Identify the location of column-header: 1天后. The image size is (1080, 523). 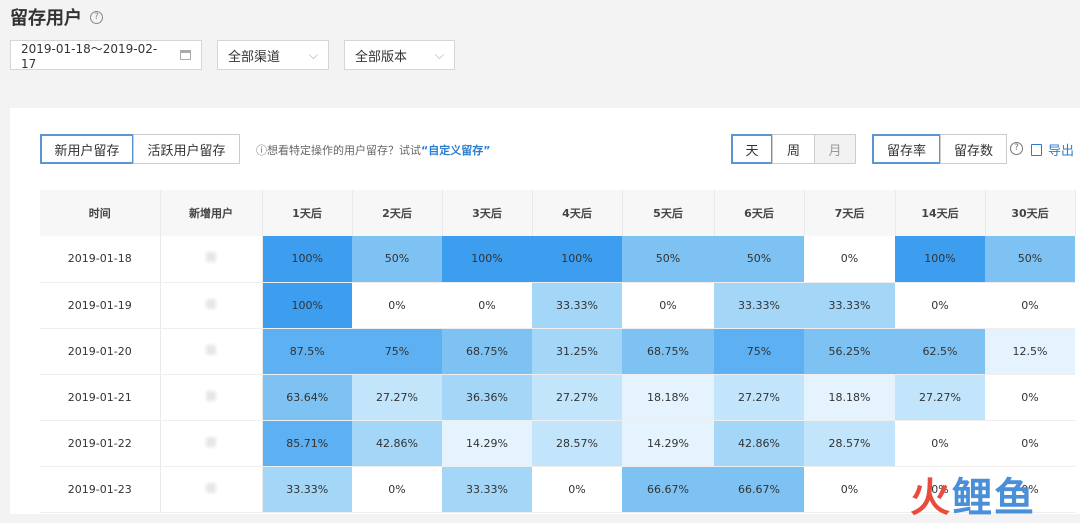
(307, 213).